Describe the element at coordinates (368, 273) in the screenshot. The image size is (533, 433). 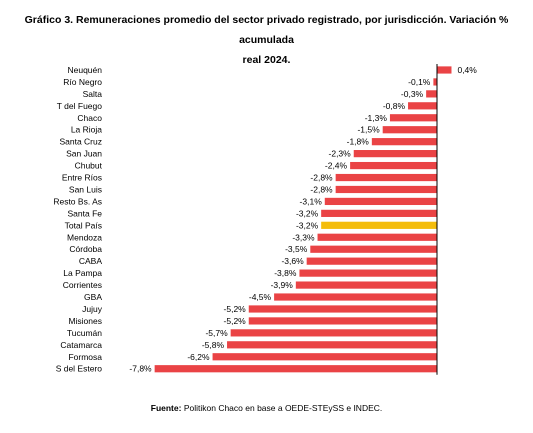
I see `bar-la-pampa` at that location.